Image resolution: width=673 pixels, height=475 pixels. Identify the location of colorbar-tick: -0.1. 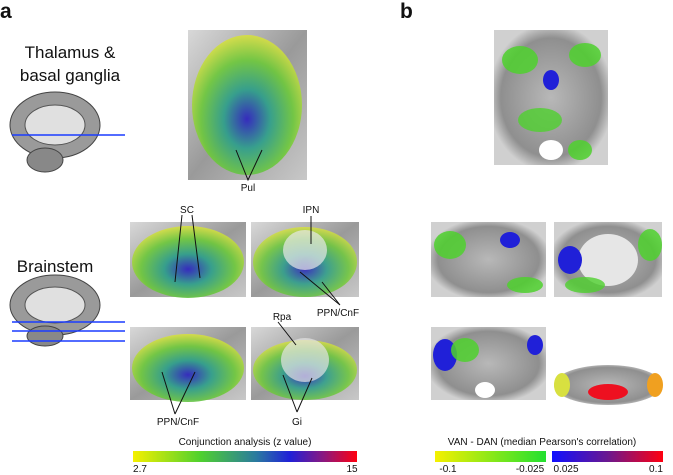
(448, 469).